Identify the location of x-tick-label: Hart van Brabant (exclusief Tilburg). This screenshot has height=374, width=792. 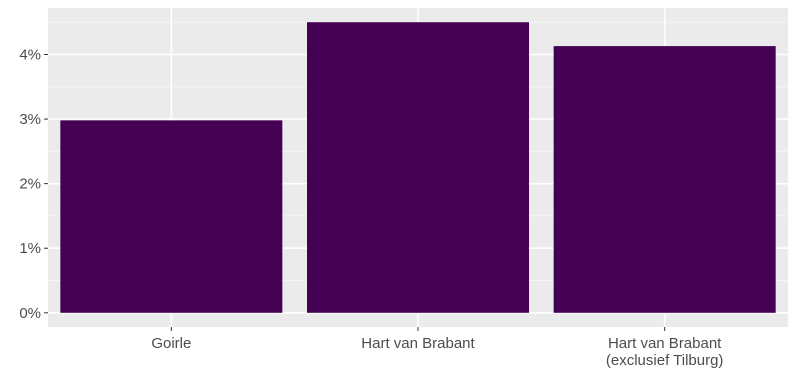
(665, 352).